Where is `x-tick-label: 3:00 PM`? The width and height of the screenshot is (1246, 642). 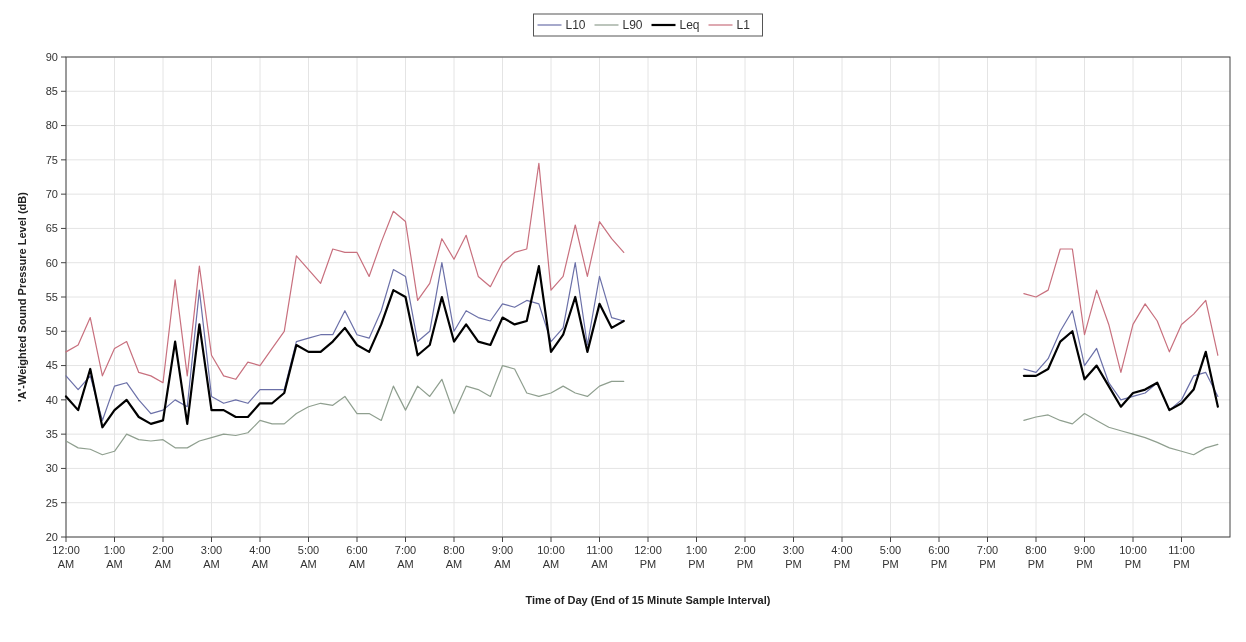
x-tick-label: 3:00 PM is located at coordinates (793, 557).